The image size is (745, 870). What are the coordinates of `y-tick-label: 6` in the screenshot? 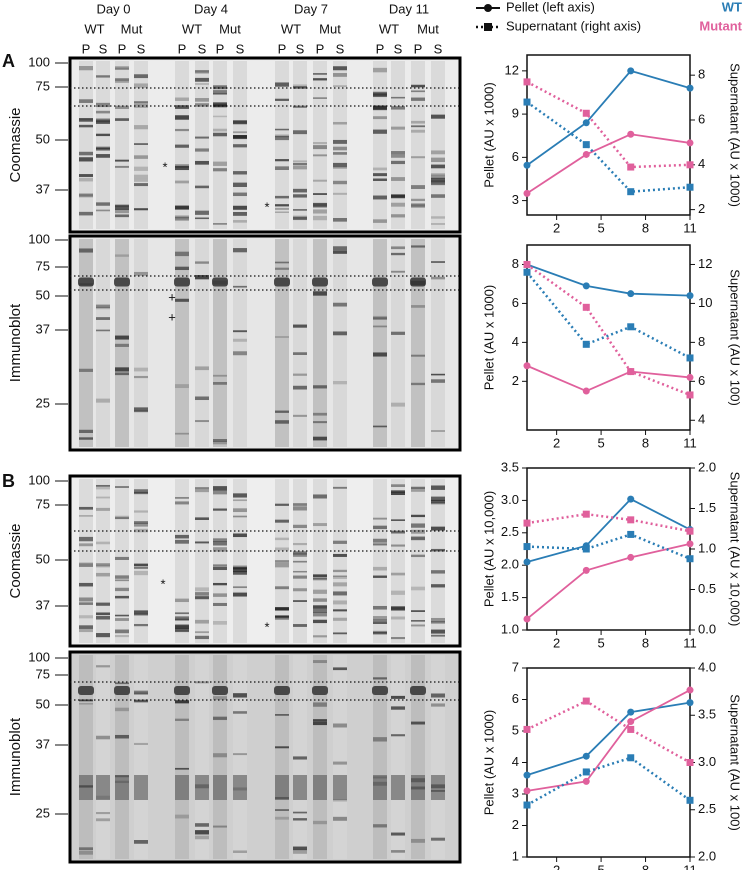 It's located at (515, 698).